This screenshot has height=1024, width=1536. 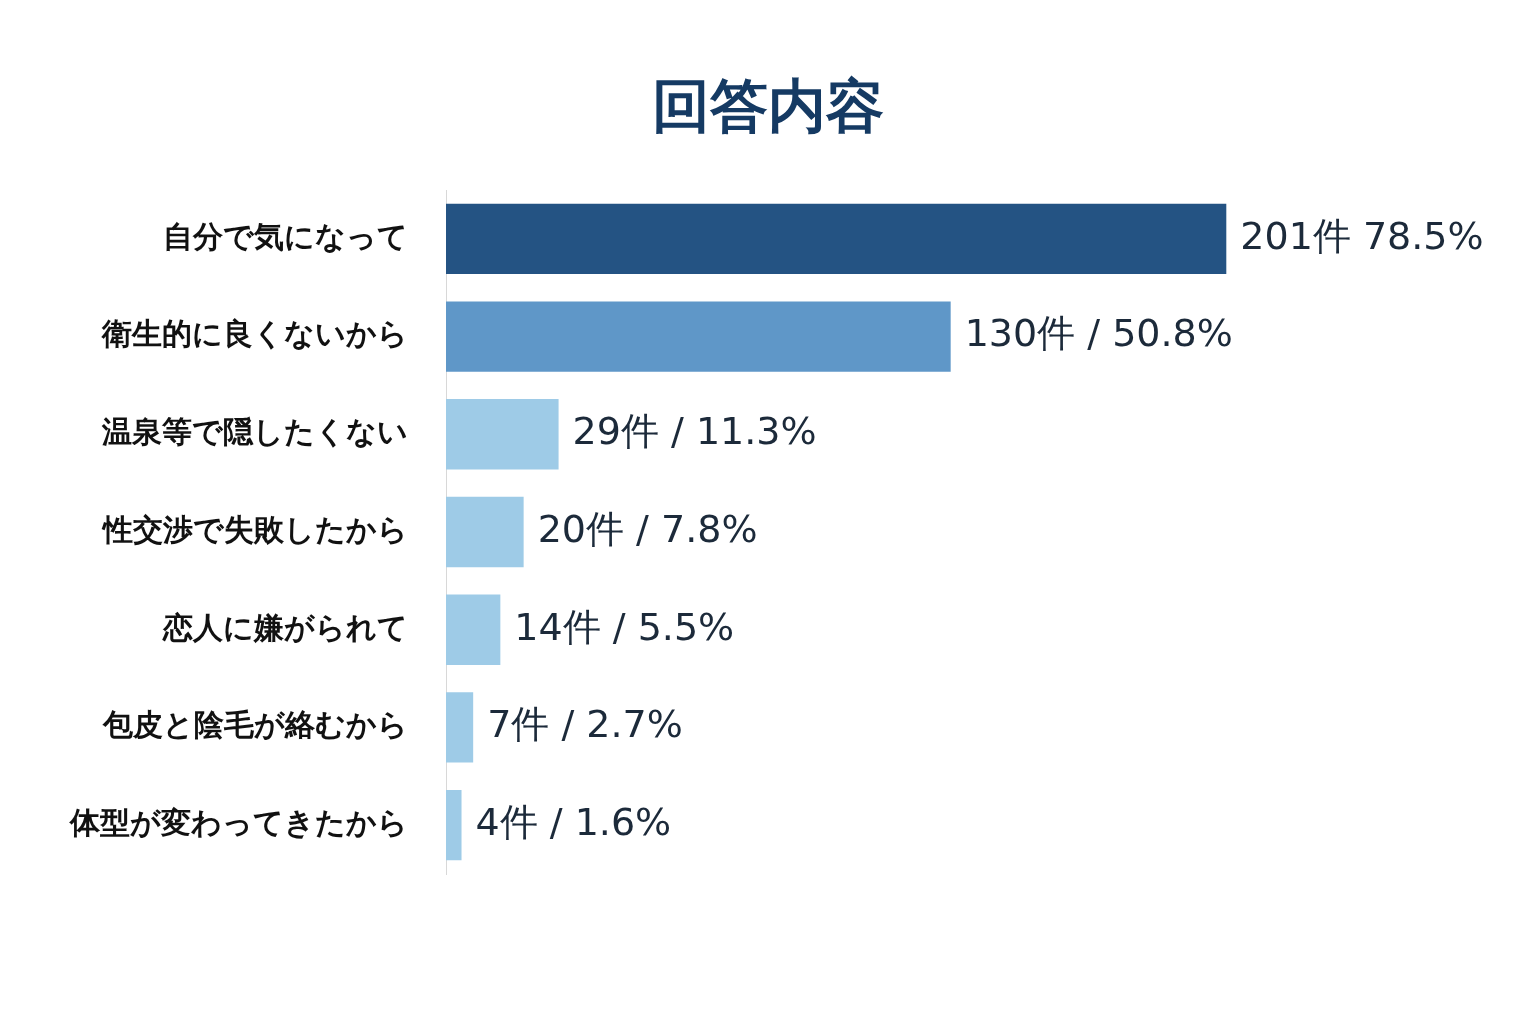 I want to click on y-tick-label: 性交渉で失敗したから, so click(x=254, y=529).